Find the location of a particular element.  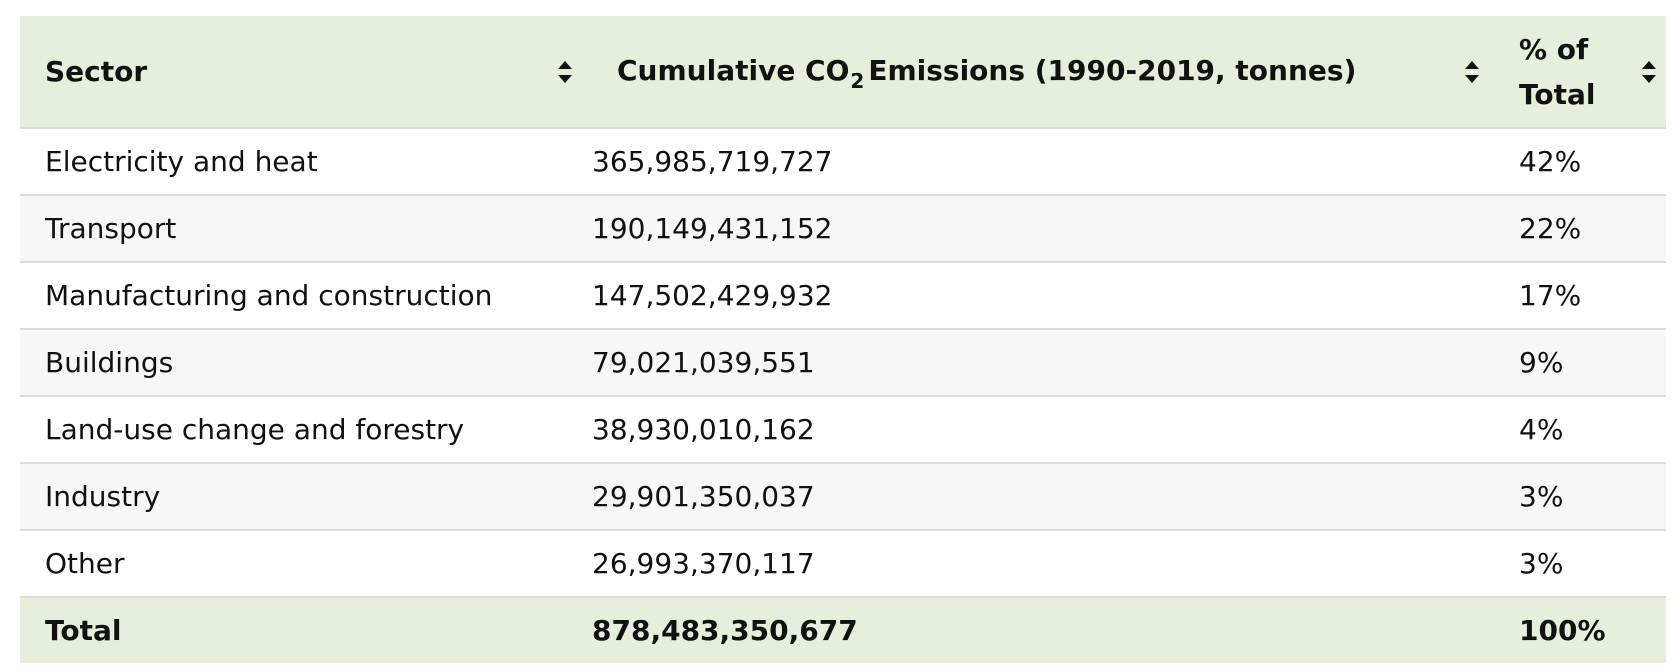

cell-sector: Manufacturing and construction is located at coordinates (306, 296).